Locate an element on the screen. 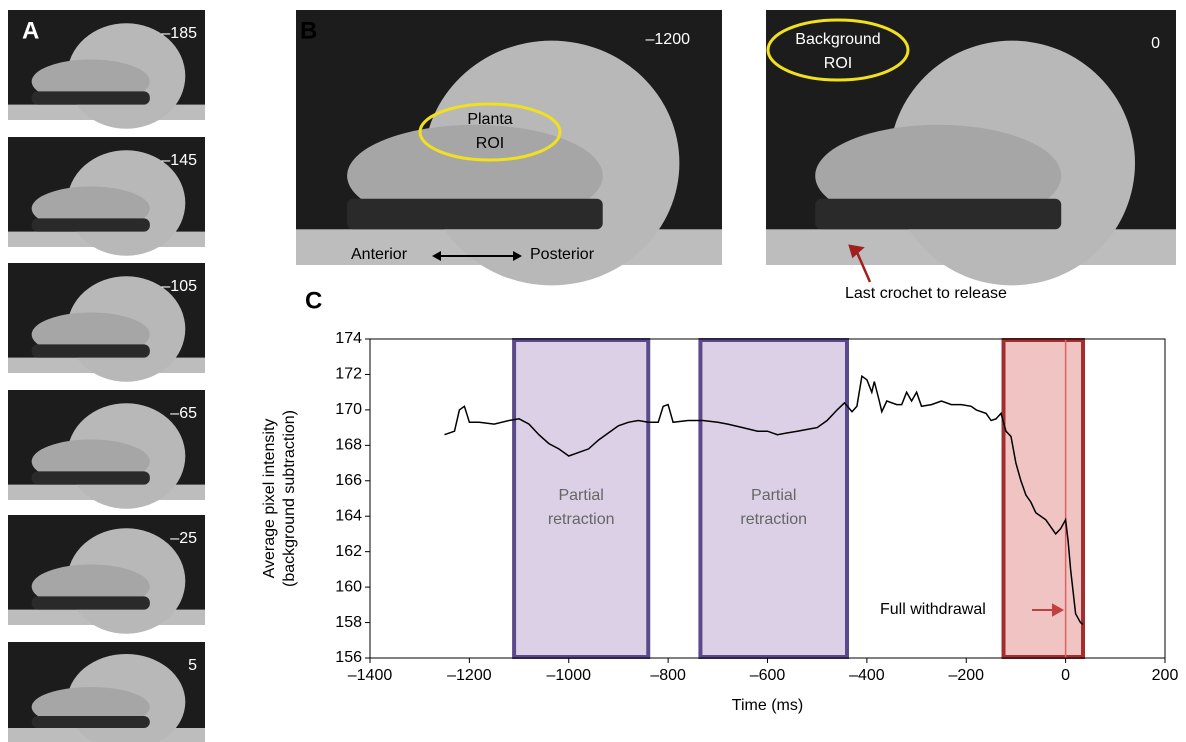 This screenshot has height=742, width=1186. y-tick-label: 156 is located at coordinates (348, 657).